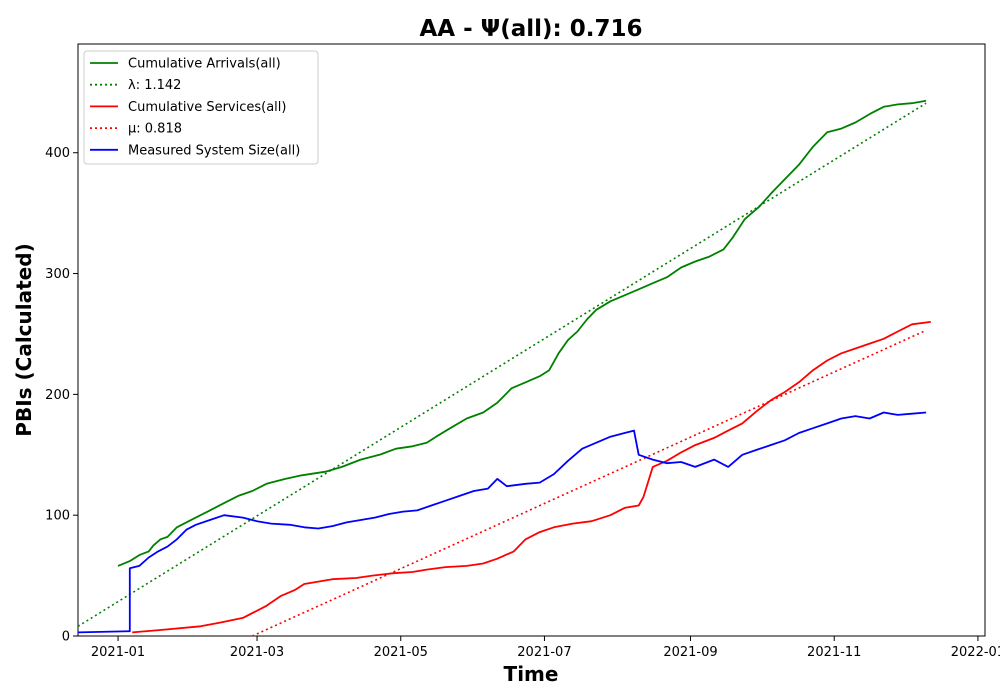  I want to click on legend-label: Cumulative Services(all), so click(207, 107).